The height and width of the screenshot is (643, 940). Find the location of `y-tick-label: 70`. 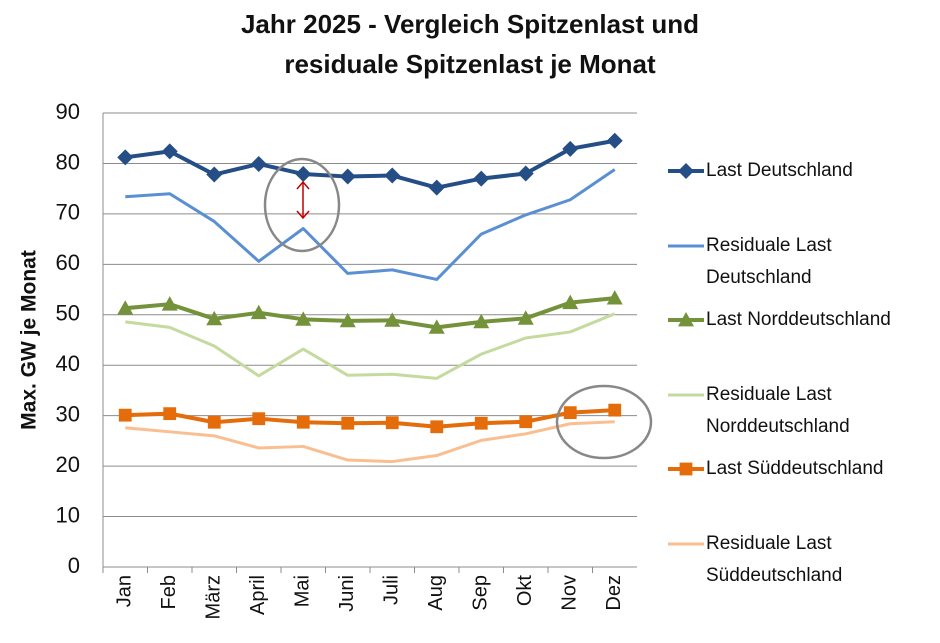

y-tick-label: 70 is located at coordinates (68, 212).